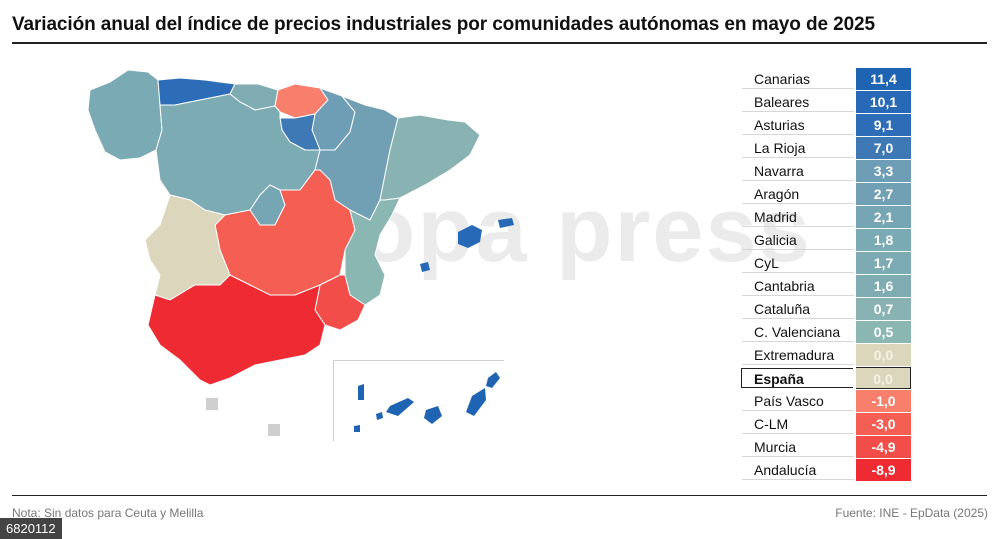  I want to click on region-canarias-la-palma, so click(361, 392).